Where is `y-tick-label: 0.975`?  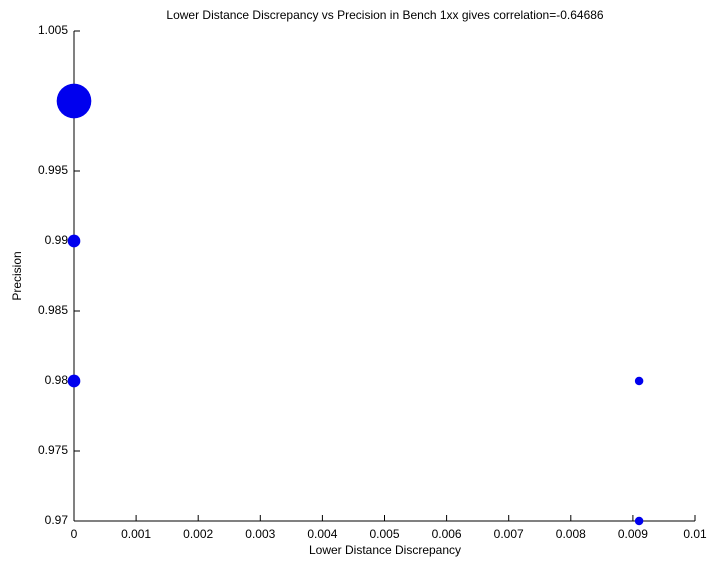 y-tick-label: 0.975 is located at coordinates (53, 450).